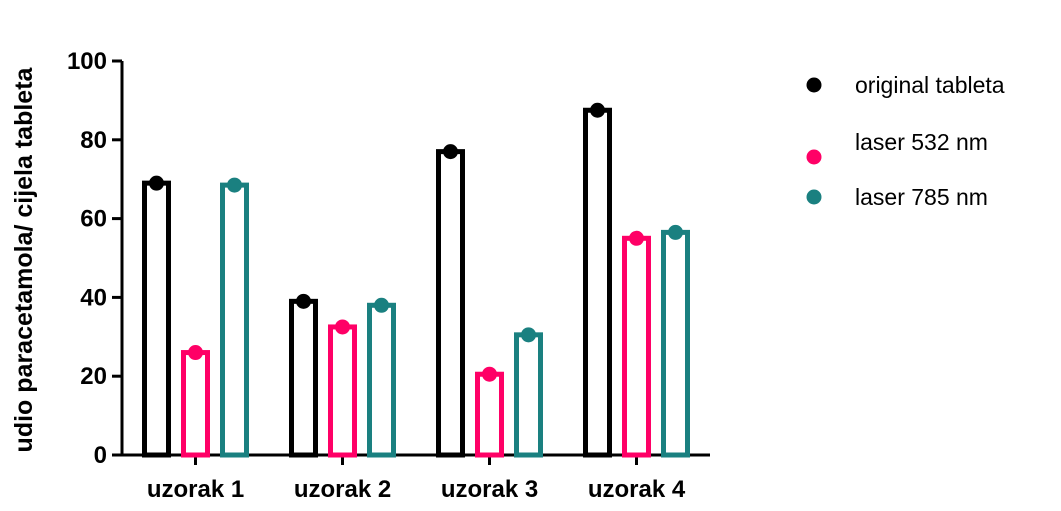 The height and width of the screenshot is (511, 1061). What do you see at coordinates (93, 376) in the screenshot?
I see `y-tick-label: 20` at bounding box center [93, 376].